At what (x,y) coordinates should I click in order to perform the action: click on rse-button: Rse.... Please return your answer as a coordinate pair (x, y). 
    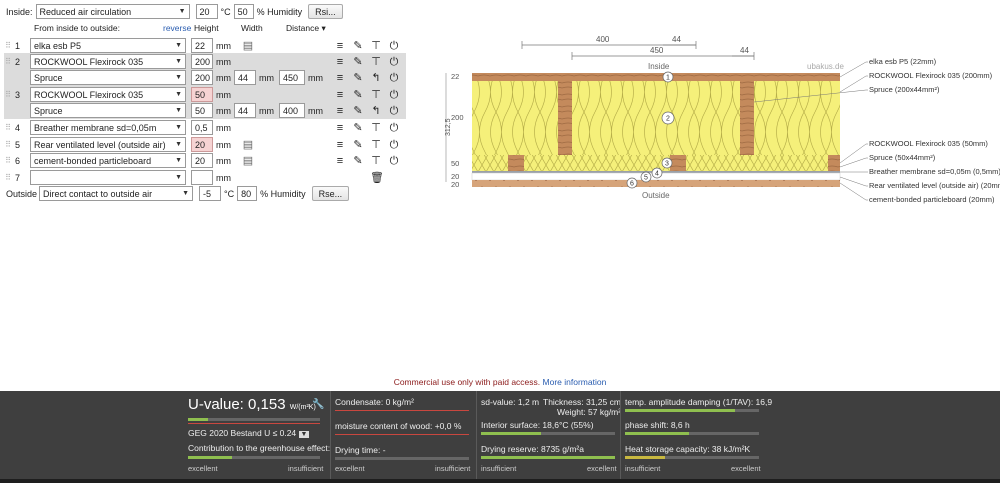
    Looking at the image, I should click on (330, 193).